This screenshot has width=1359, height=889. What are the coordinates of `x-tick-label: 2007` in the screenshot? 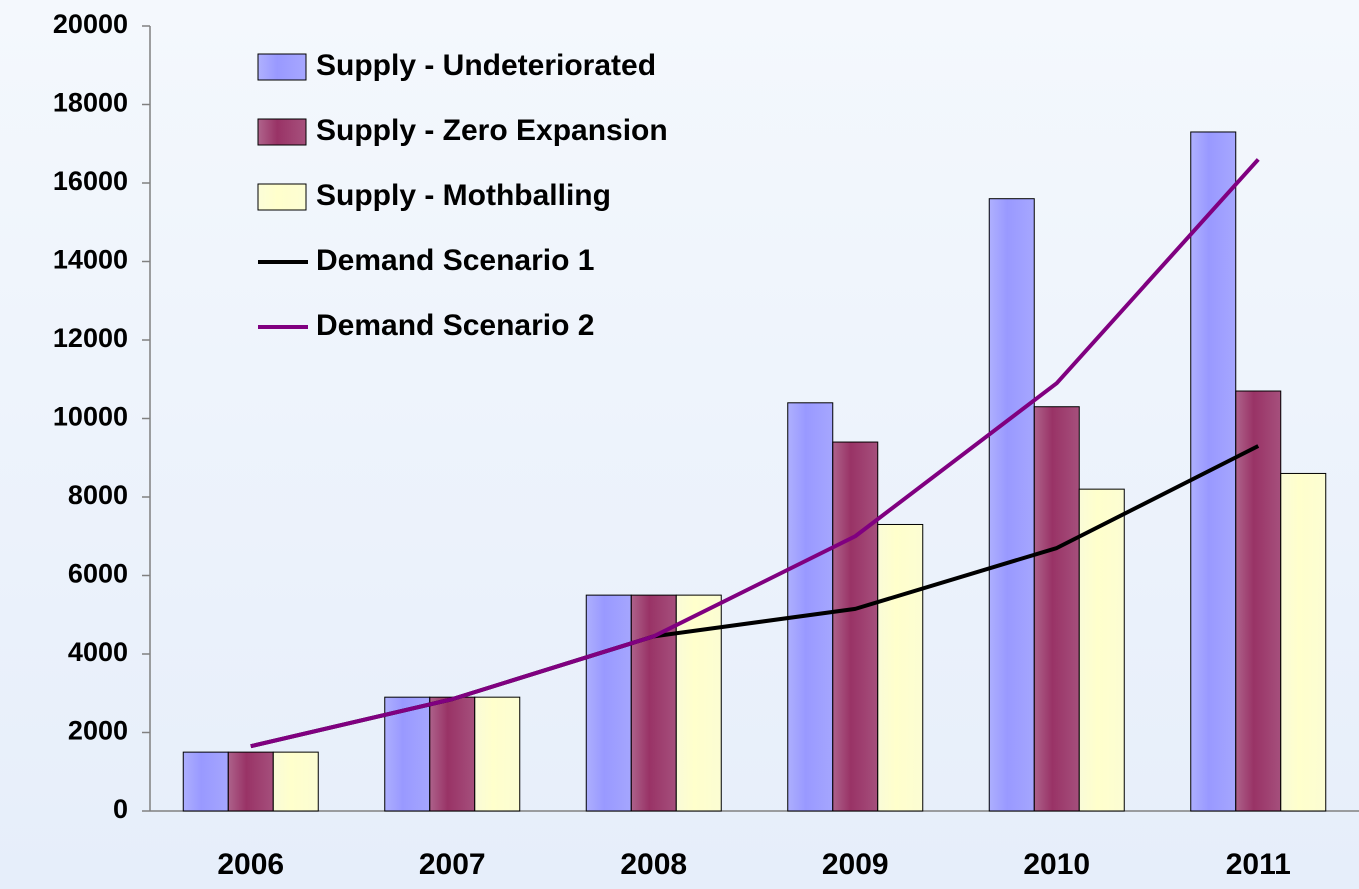 It's located at (452, 864).